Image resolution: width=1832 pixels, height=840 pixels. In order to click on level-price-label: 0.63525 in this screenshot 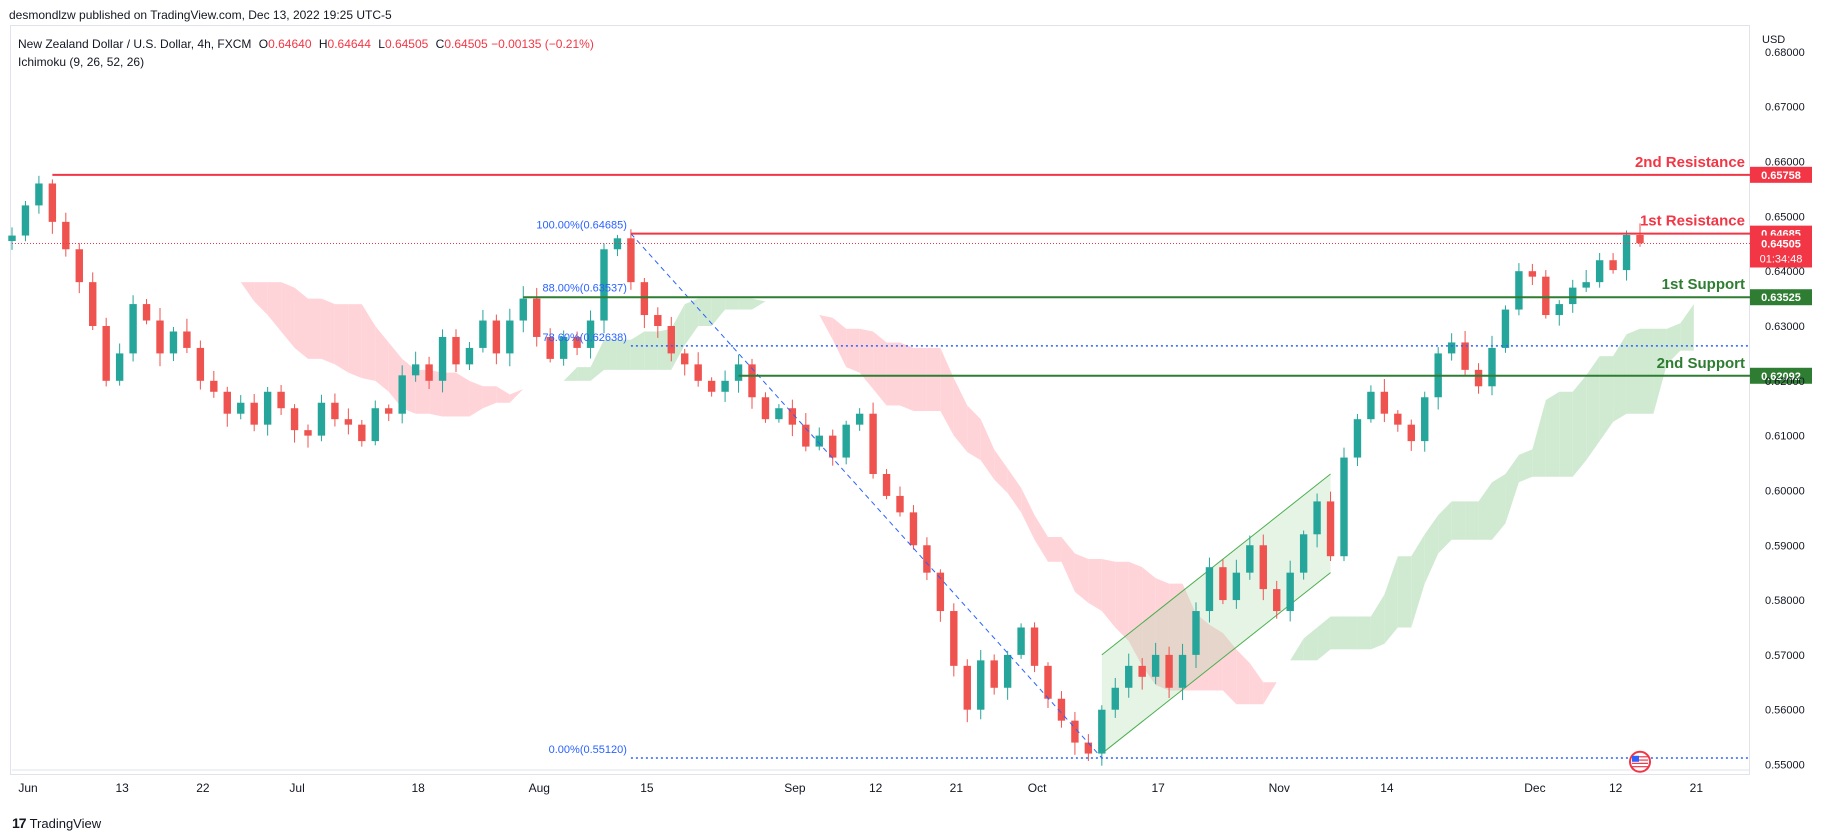, I will do `click(1781, 298)`.